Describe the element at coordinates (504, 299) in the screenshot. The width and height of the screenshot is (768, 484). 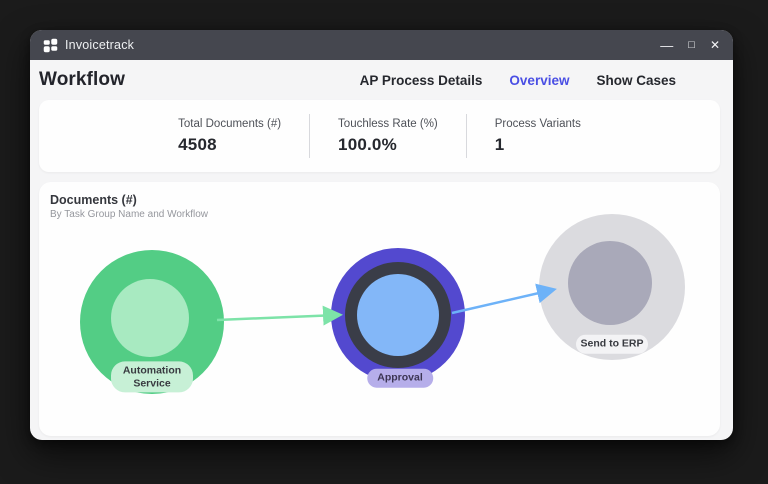
I see `edge-approval-to-erp` at that location.